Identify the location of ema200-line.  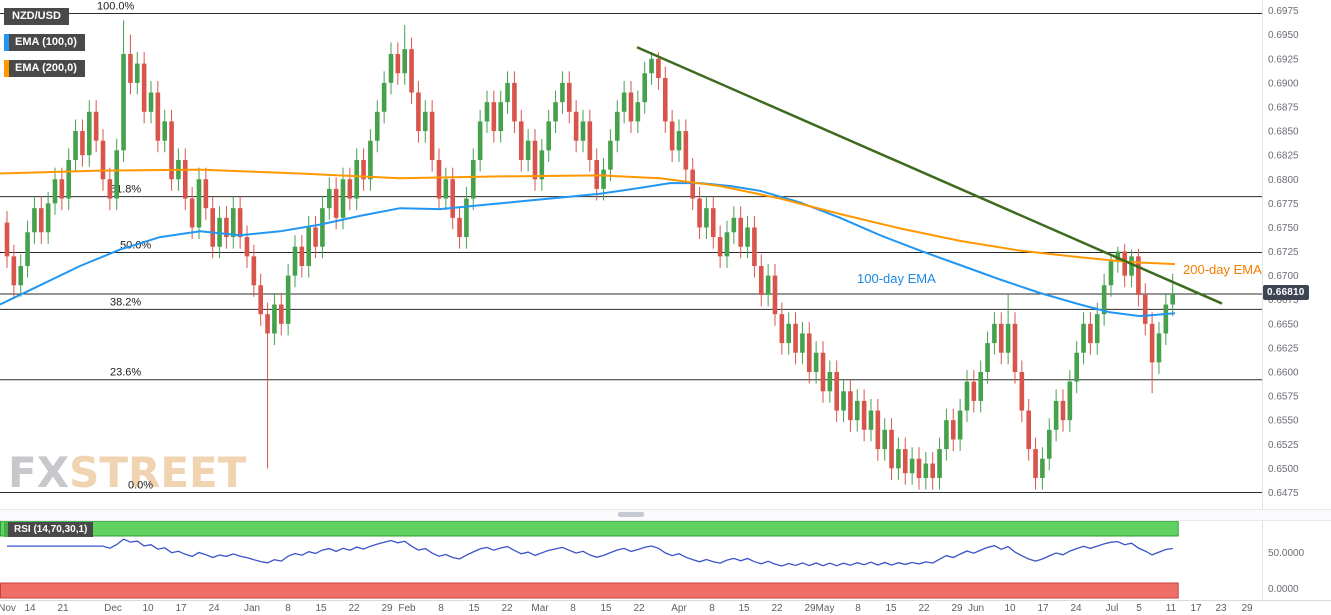
(588, 217).